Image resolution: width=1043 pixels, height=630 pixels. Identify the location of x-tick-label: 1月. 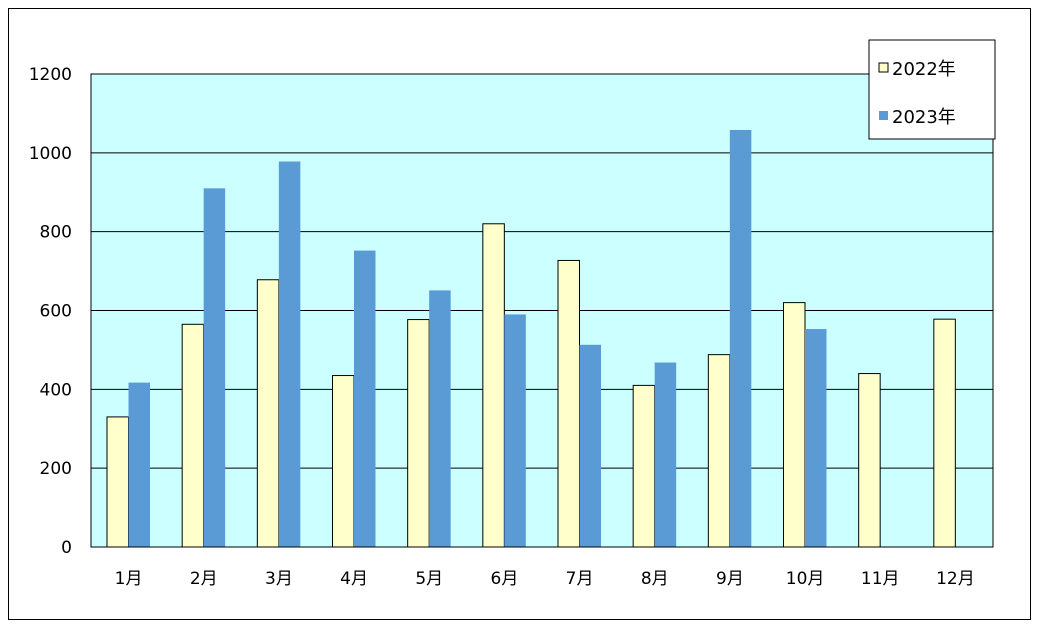
(129, 579).